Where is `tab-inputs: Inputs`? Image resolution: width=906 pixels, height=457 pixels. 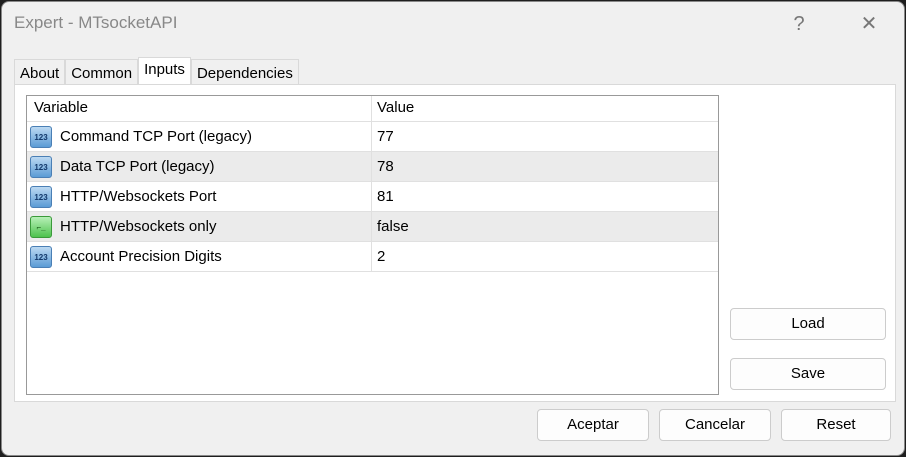
tab-inputs: Inputs is located at coordinates (164, 71).